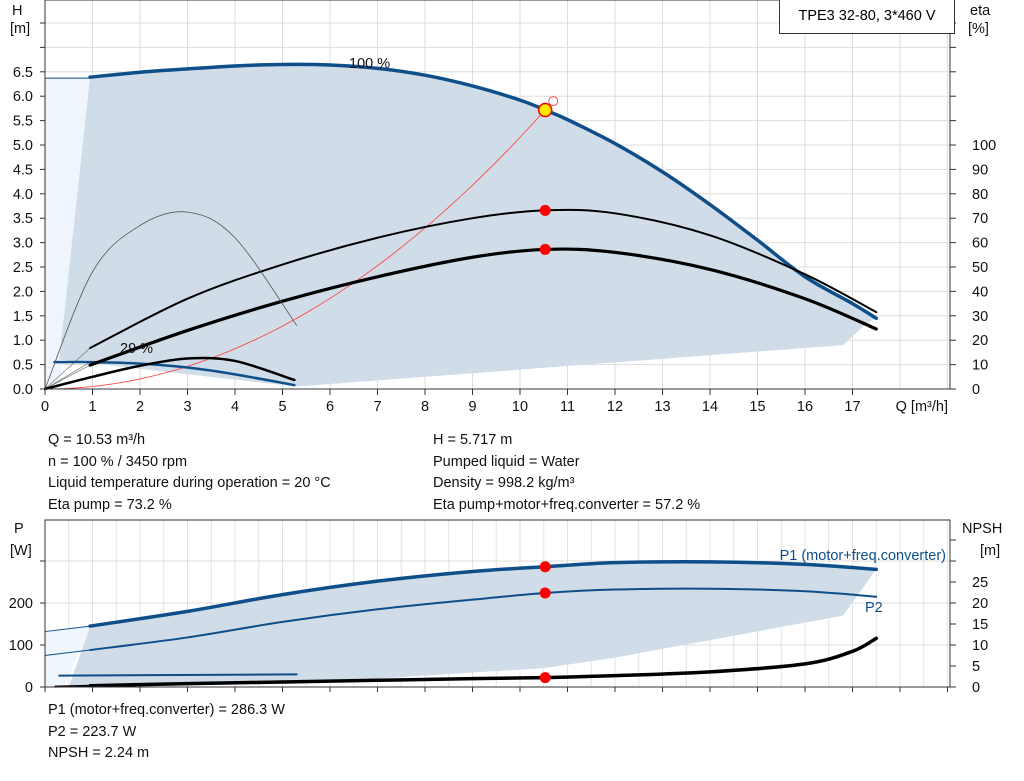  What do you see at coordinates (922, 407) in the screenshot?
I see `x-axis-label: Q [m³/h]` at bounding box center [922, 407].